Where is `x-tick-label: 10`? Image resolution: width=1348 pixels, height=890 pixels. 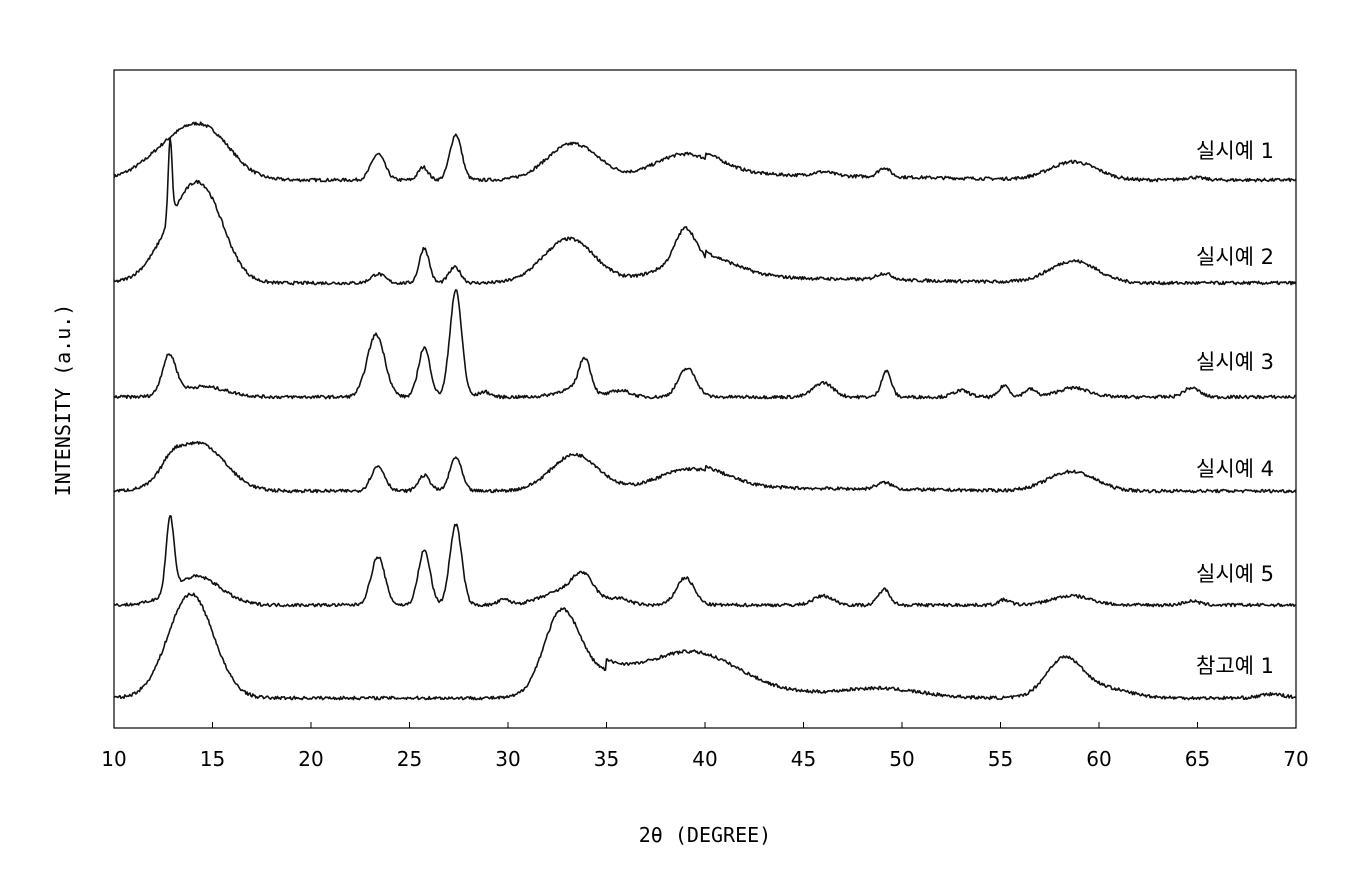
x-tick-label: 10 is located at coordinates (113, 759).